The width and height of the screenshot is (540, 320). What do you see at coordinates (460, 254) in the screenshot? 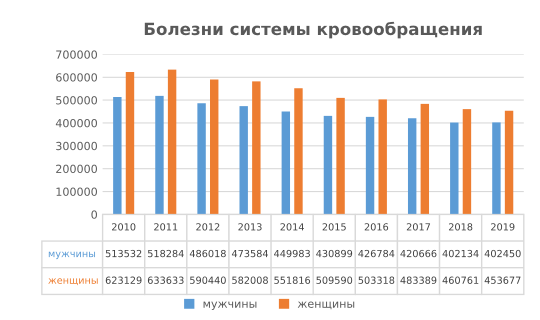
I see `data-label: 402134` at bounding box center [460, 254].